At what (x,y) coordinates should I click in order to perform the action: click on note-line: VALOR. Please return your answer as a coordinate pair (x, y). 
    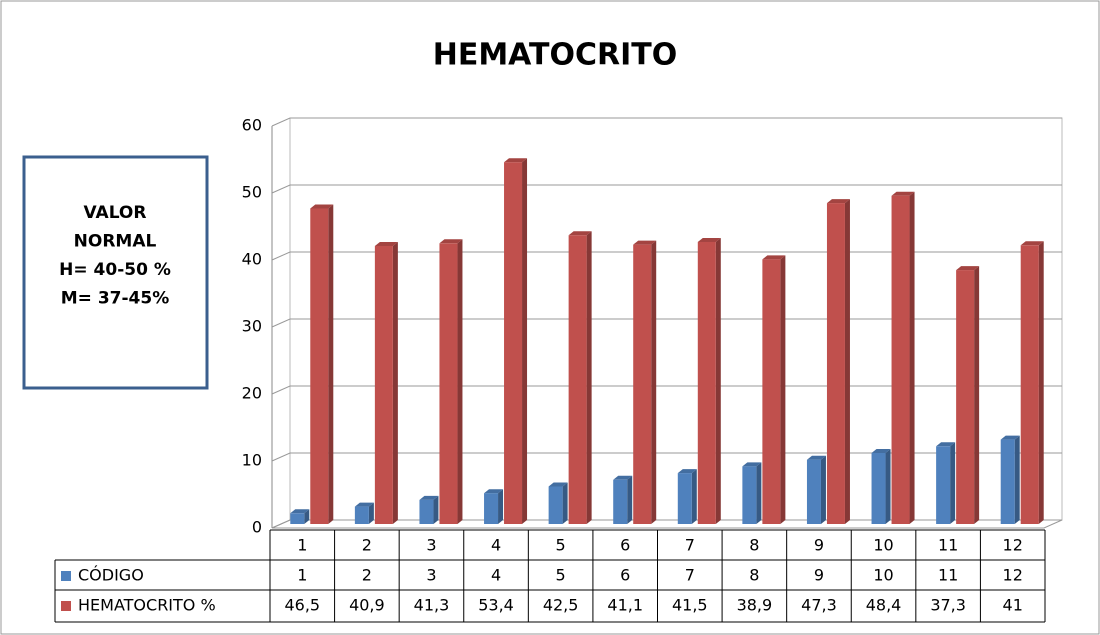
    Looking at the image, I should click on (115, 213).